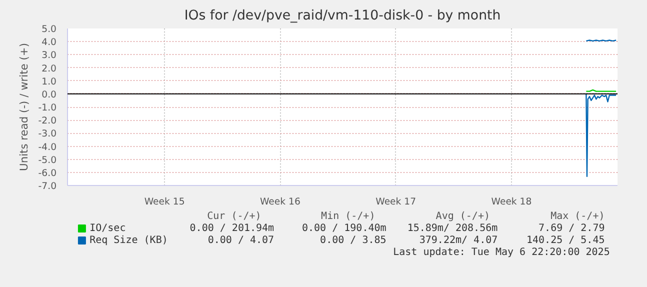 Image resolution: width=647 pixels, height=287 pixels. What do you see at coordinates (49, 94) in the screenshot?
I see `y-tick-label: 0.0` at bounding box center [49, 94].